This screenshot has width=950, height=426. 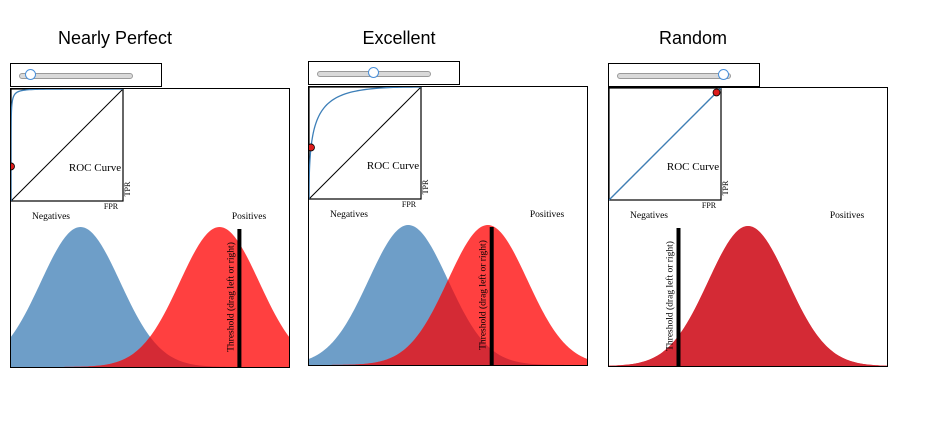 I want to click on panel-title: Nearly Perfect, so click(x=115, y=38).